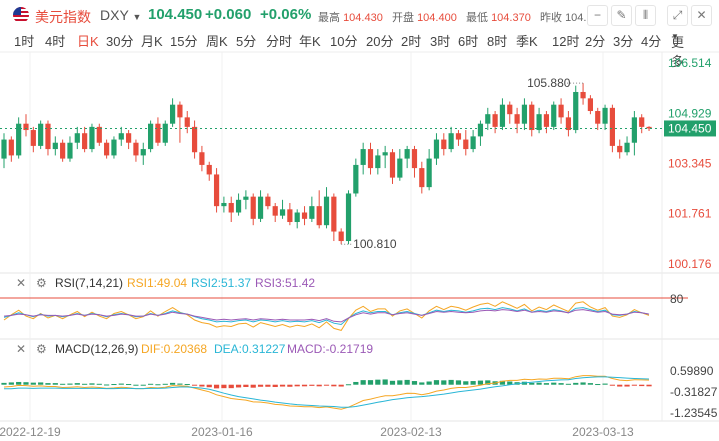  What do you see at coordinates (24, 41) in the screenshot?
I see `tab-1h: 1时` at bounding box center [24, 41].